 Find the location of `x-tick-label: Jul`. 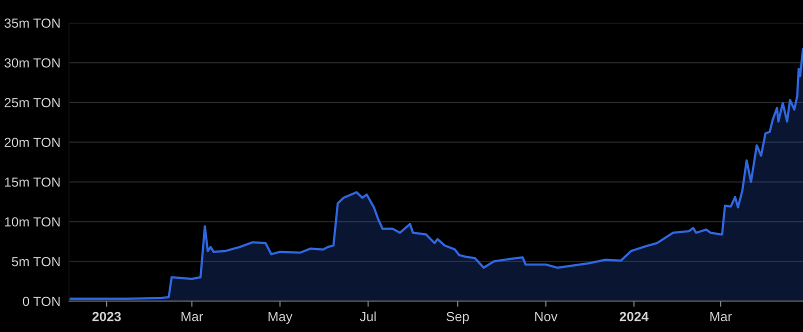

x-tick-label: Jul is located at coordinates (368, 317).